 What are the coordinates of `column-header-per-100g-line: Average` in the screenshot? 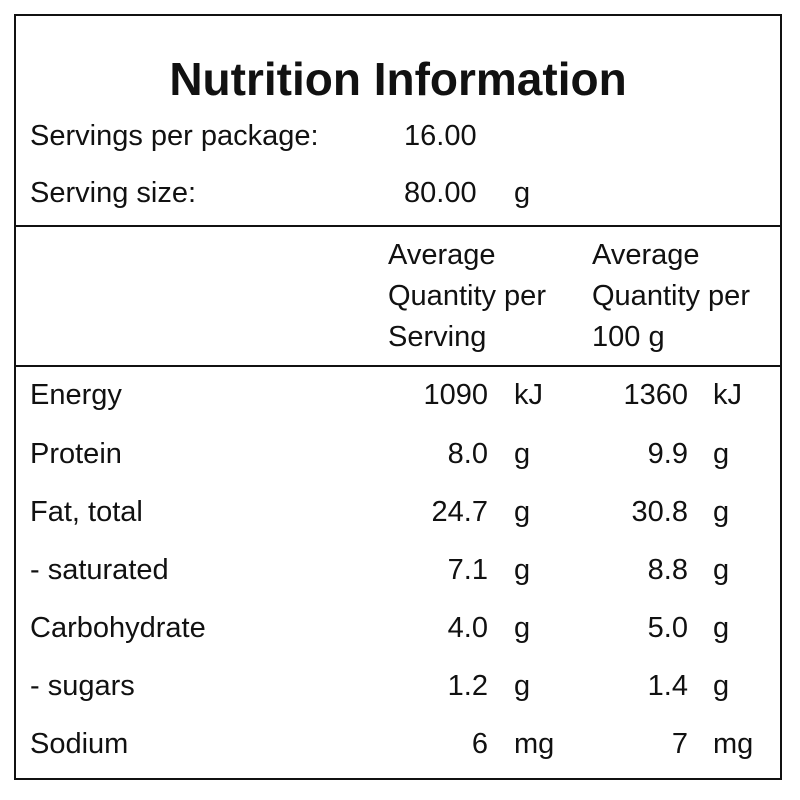 It's located at (646, 255).